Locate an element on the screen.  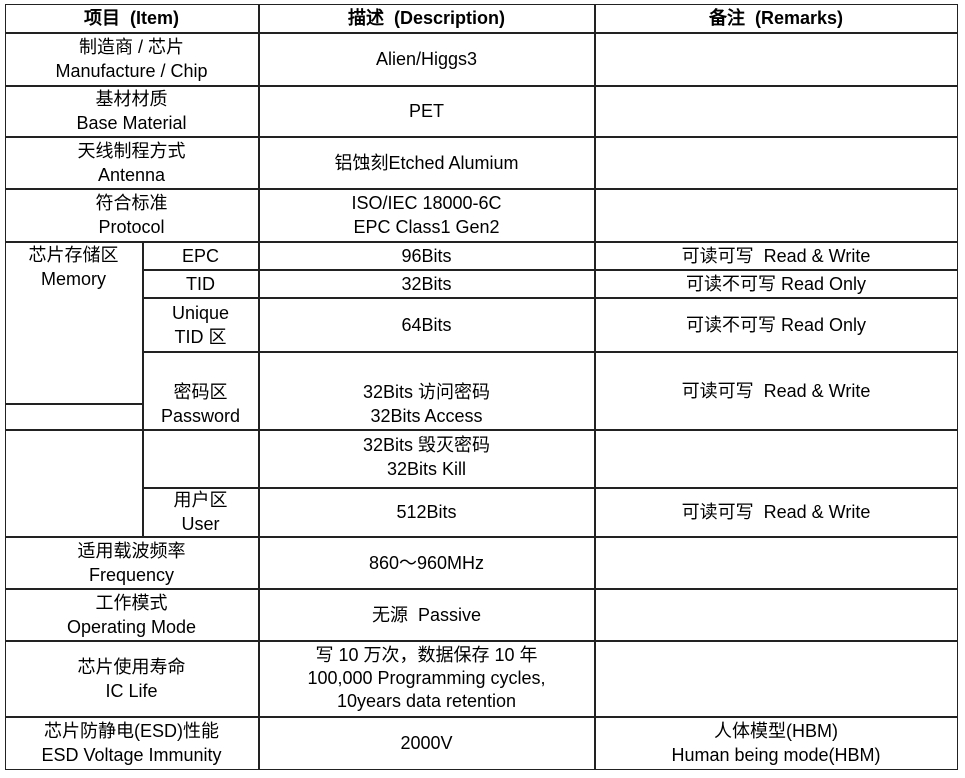
item-operating-mode: 工作模式 Operating Mode is located at coordinates (131, 614).